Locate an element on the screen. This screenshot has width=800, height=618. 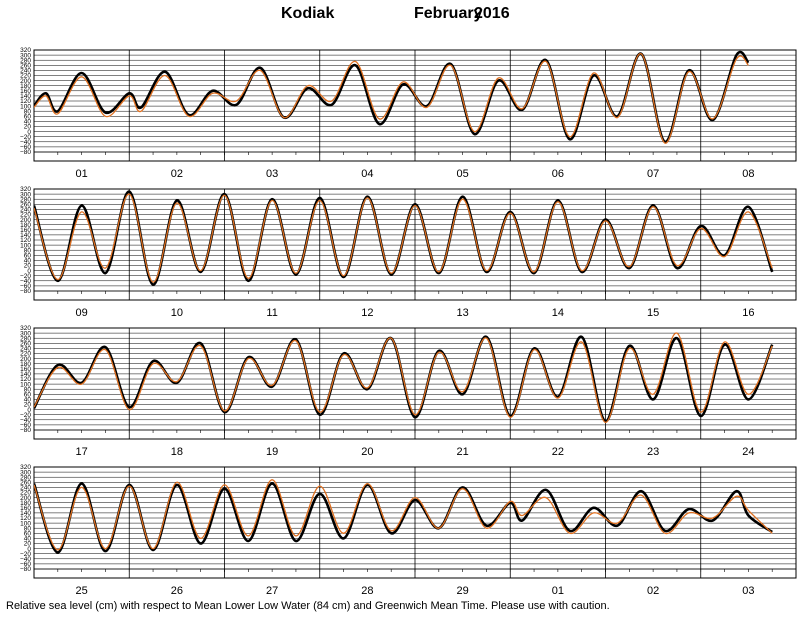
y-tick-label: 140 is located at coordinates (25, 513).